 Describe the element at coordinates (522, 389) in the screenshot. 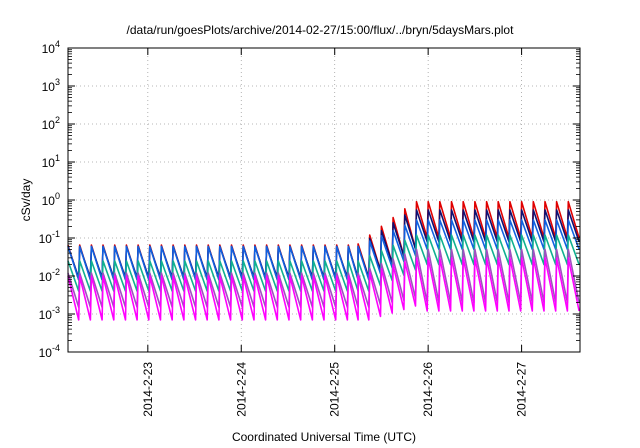

I see `x-tick-label: 2014-2-27` at that location.